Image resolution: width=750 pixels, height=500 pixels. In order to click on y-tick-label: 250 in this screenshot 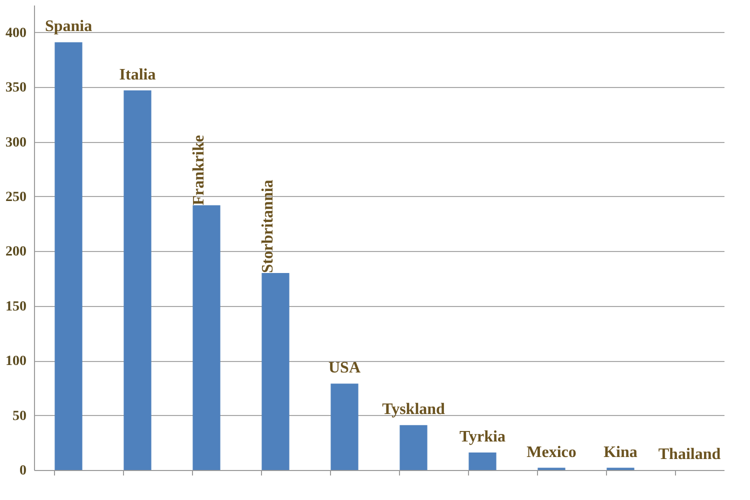, I will do `click(16, 197)`.